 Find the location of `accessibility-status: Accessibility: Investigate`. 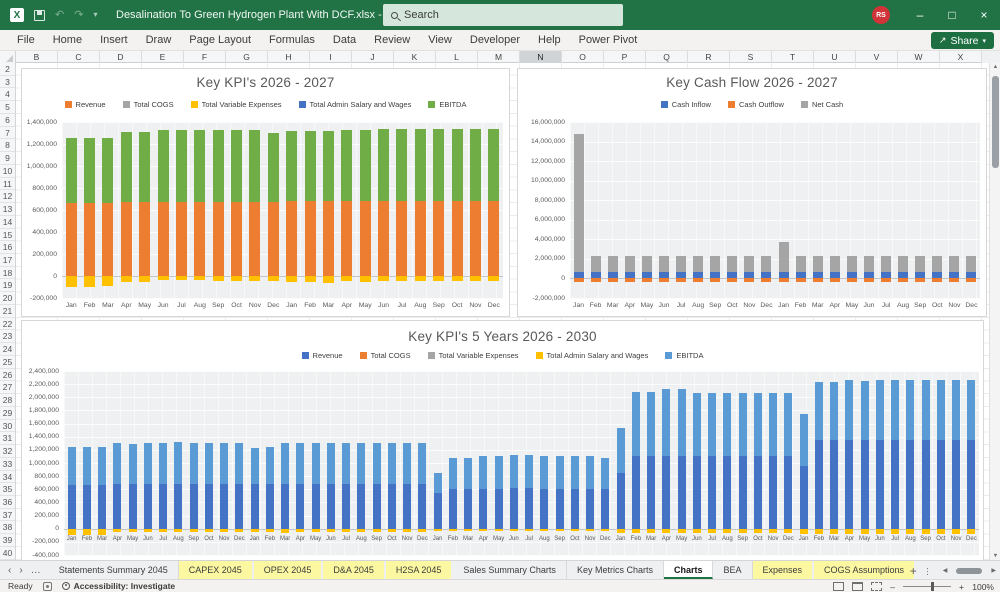

accessibility-status: Accessibility: Investigate is located at coordinates (118, 586).